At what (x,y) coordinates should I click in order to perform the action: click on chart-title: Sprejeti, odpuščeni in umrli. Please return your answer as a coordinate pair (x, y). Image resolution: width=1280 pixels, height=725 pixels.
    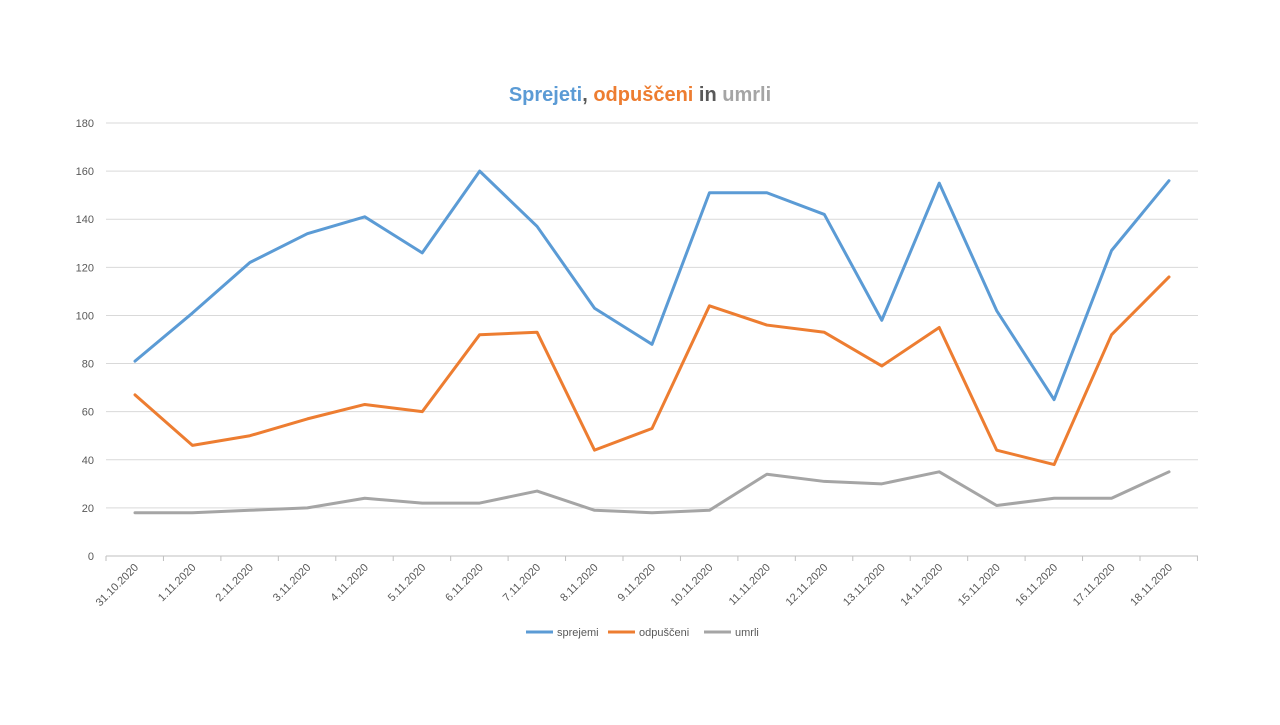
    Looking at the image, I should click on (640, 95).